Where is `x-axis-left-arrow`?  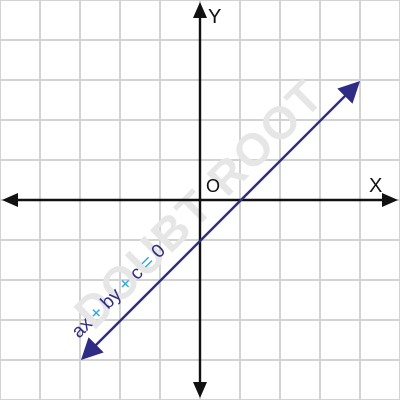 x-axis-left-arrow is located at coordinates (10, 200).